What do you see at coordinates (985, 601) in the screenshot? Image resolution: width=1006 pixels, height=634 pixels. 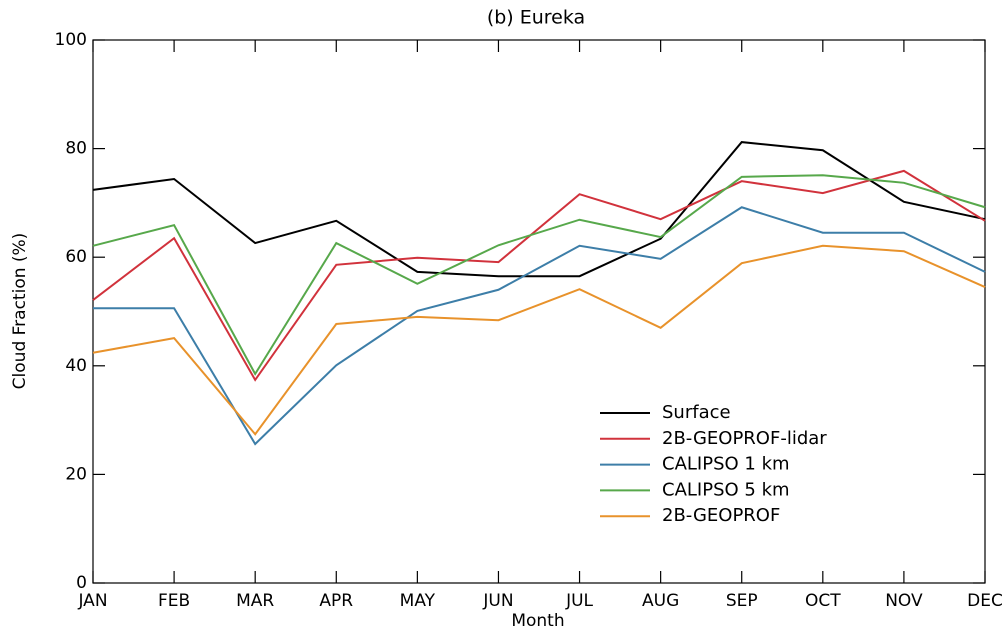 I see `x-tick-label: DEC` at bounding box center [985, 601].